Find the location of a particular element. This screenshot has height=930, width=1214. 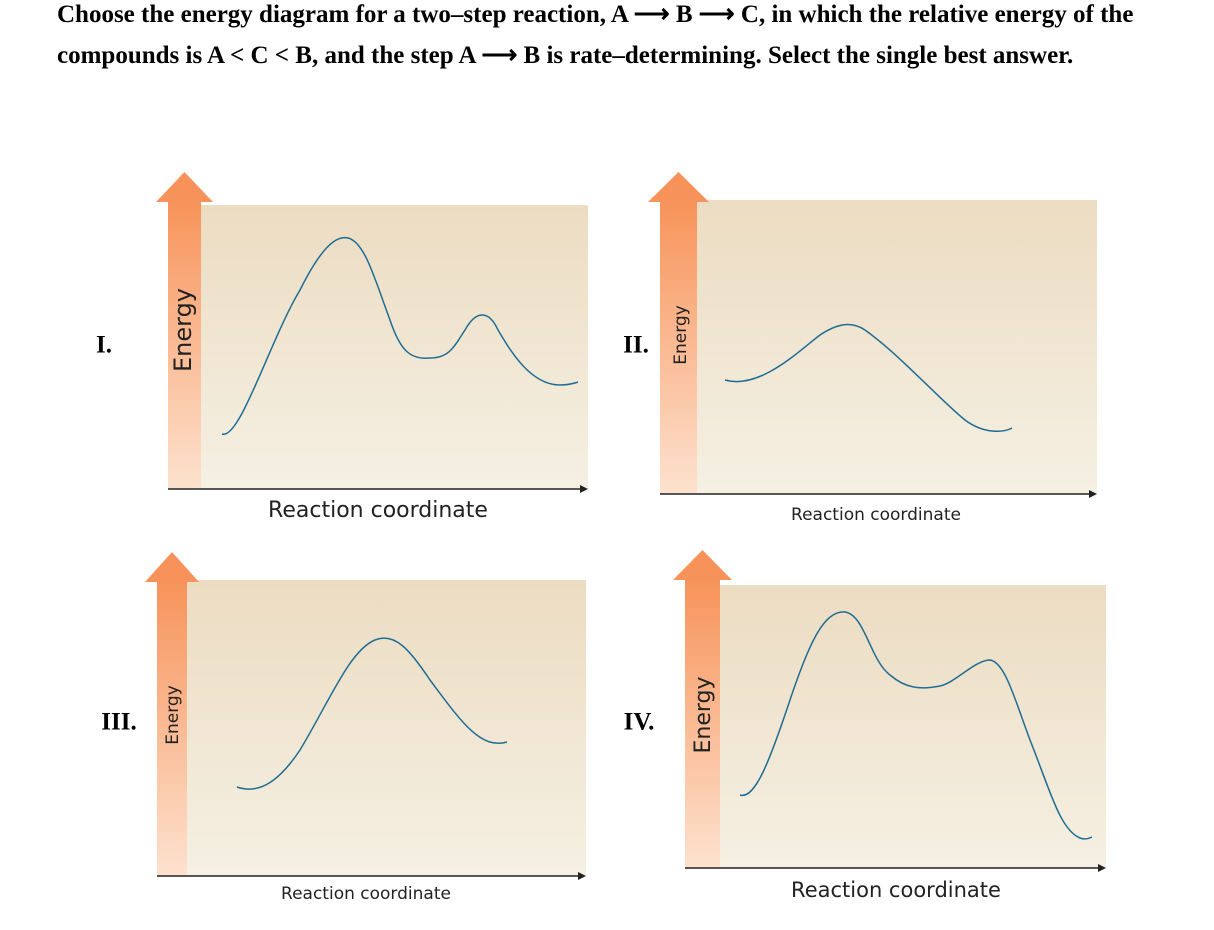

diagram-label: I. is located at coordinates (104, 345).